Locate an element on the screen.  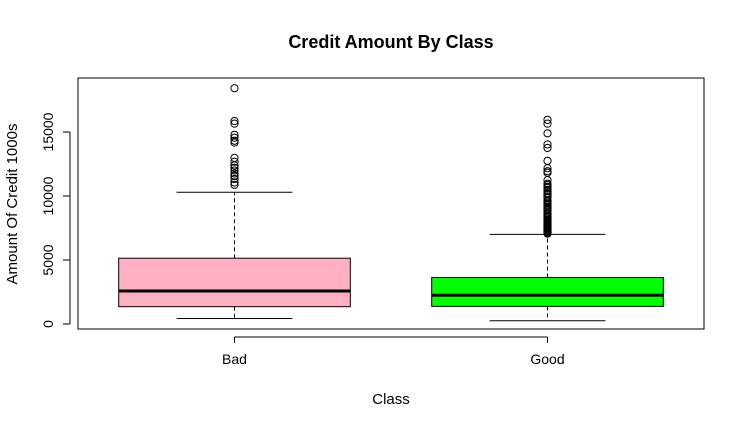
x-tick-label: Bad is located at coordinates (234, 359).